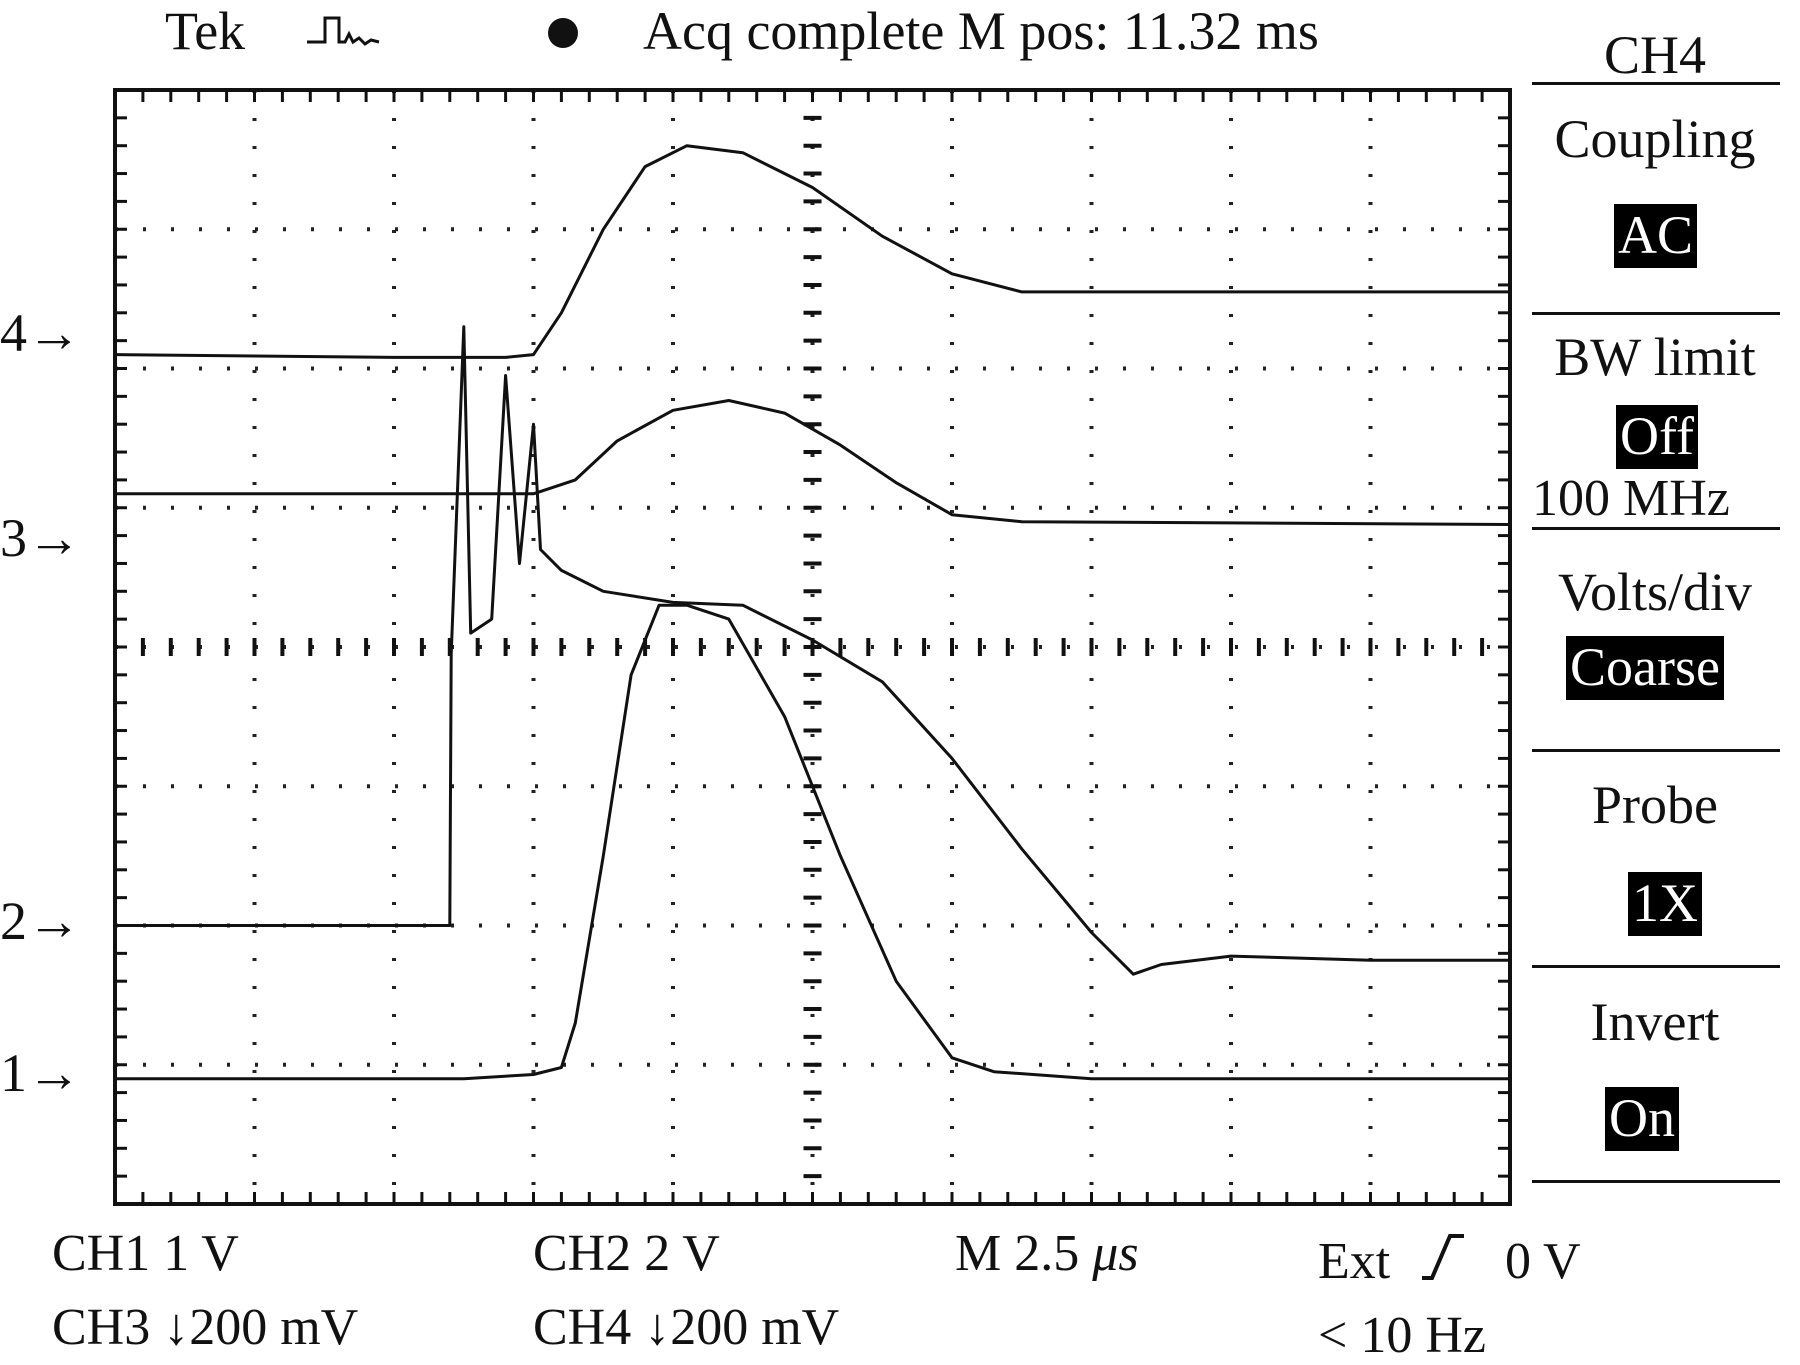  Describe the element at coordinates (40, 1073) in the screenshot. I see `channel-1-marker: 1→` at that location.